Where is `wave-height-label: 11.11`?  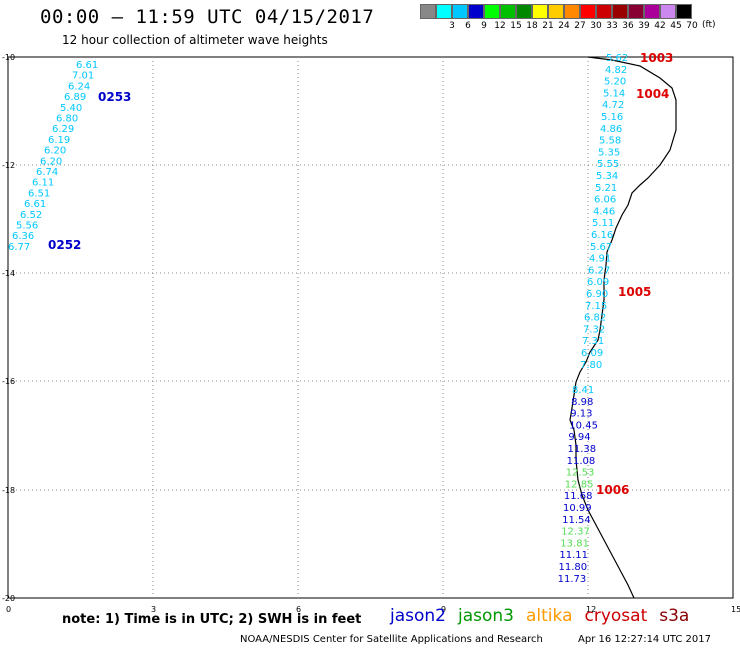 wave-height-label: 11.11 is located at coordinates (573, 555).